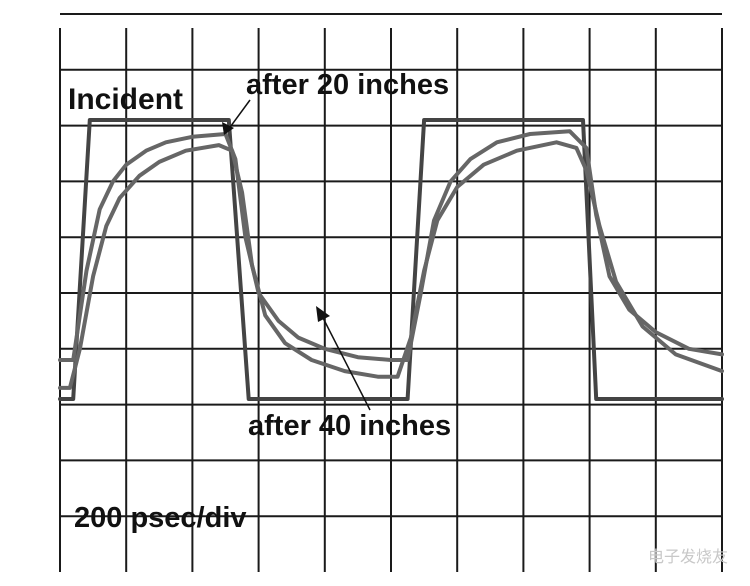 The width and height of the screenshot is (750, 586). Describe the element at coordinates (343, 358) in the screenshot. I see `arrow-after-40-inches` at that location.